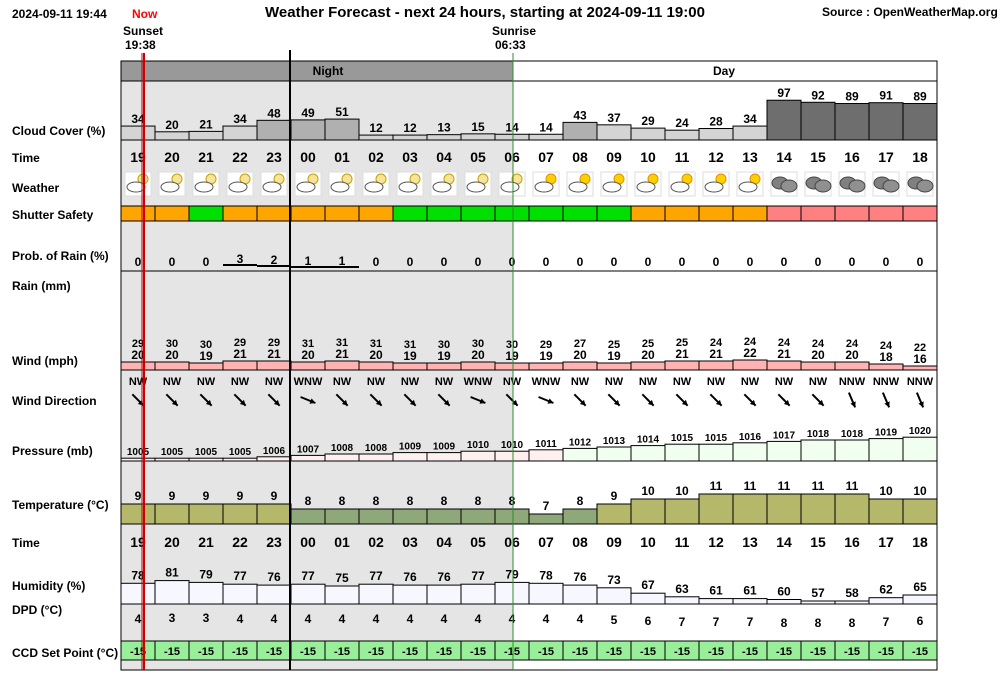  I want to click on time-label: 12, so click(716, 542).